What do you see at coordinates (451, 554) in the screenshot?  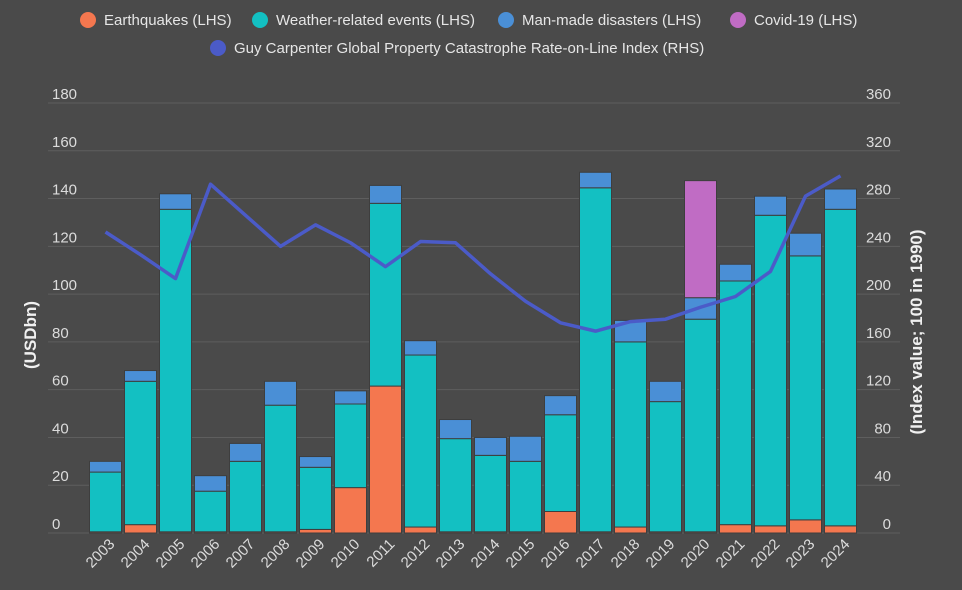 I see `x-tick-label: 2013` at bounding box center [451, 554].